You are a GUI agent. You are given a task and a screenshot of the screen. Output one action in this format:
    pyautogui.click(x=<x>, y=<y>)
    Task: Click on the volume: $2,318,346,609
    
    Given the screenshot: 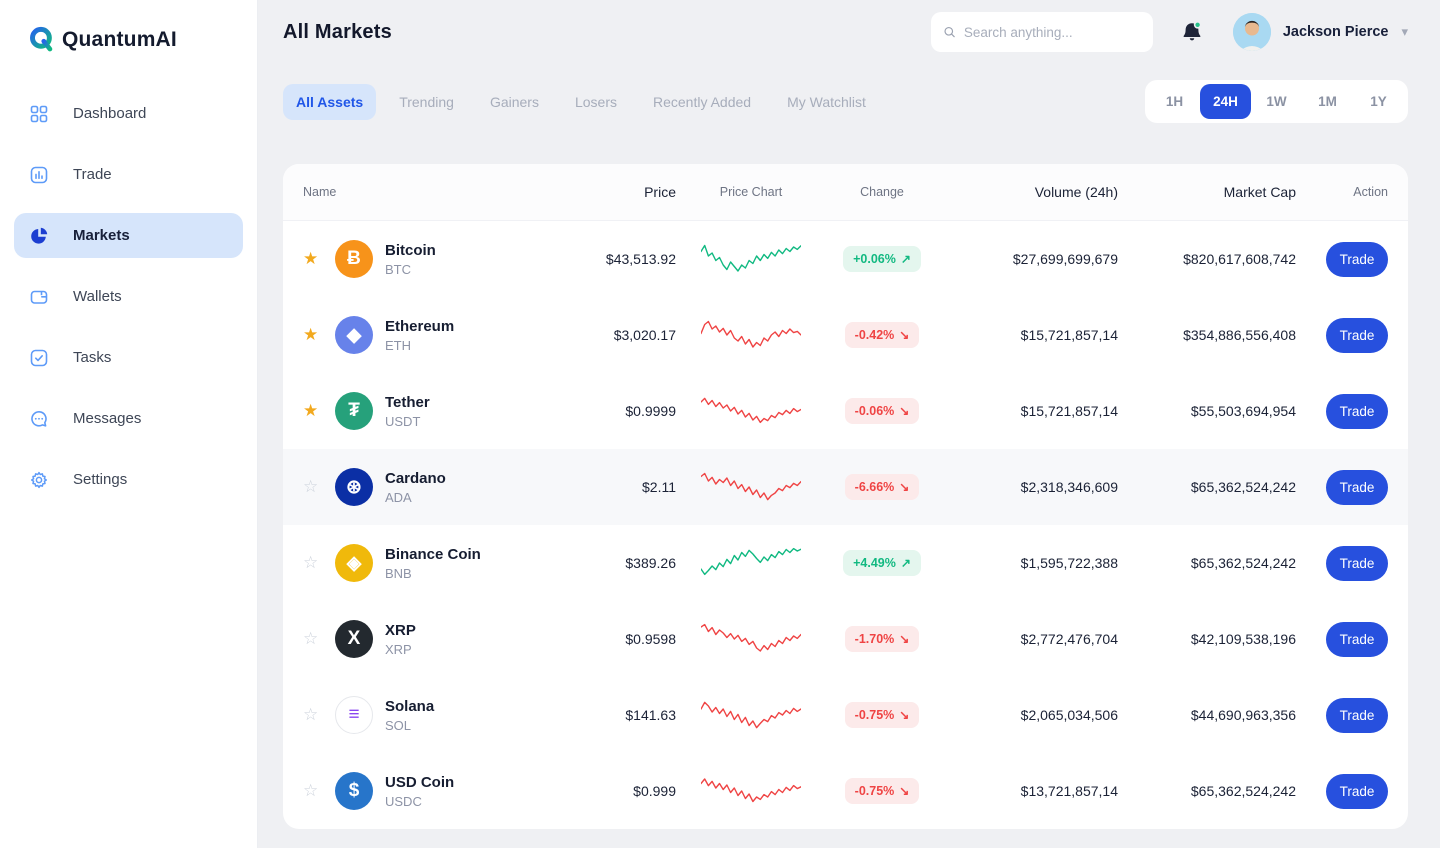 What is the action you would take?
    pyautogui.click(x=1069, y=487)
    